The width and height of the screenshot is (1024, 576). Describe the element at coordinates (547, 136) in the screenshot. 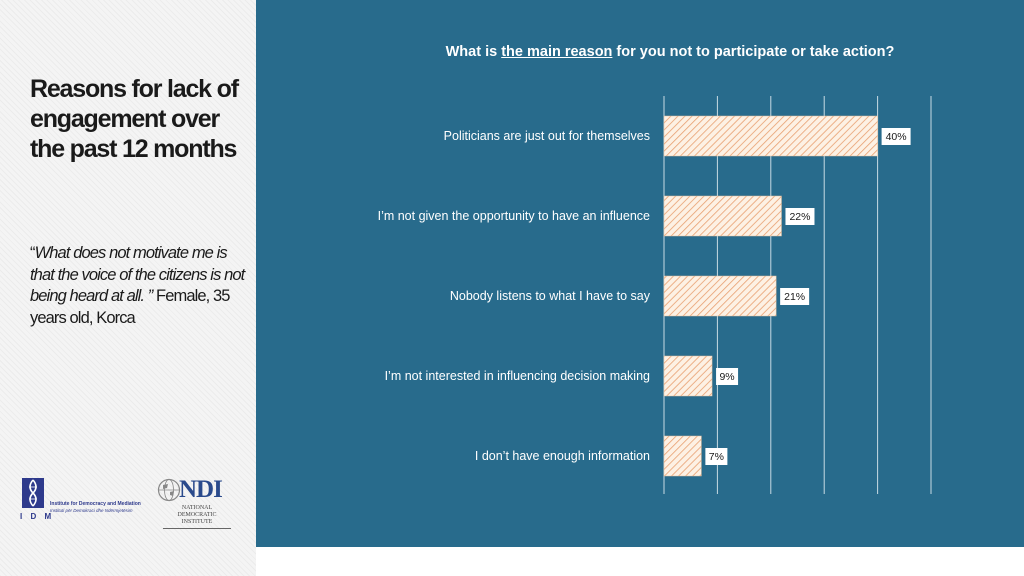

I see `category-label: Politicians are just out for themselves` at that location.